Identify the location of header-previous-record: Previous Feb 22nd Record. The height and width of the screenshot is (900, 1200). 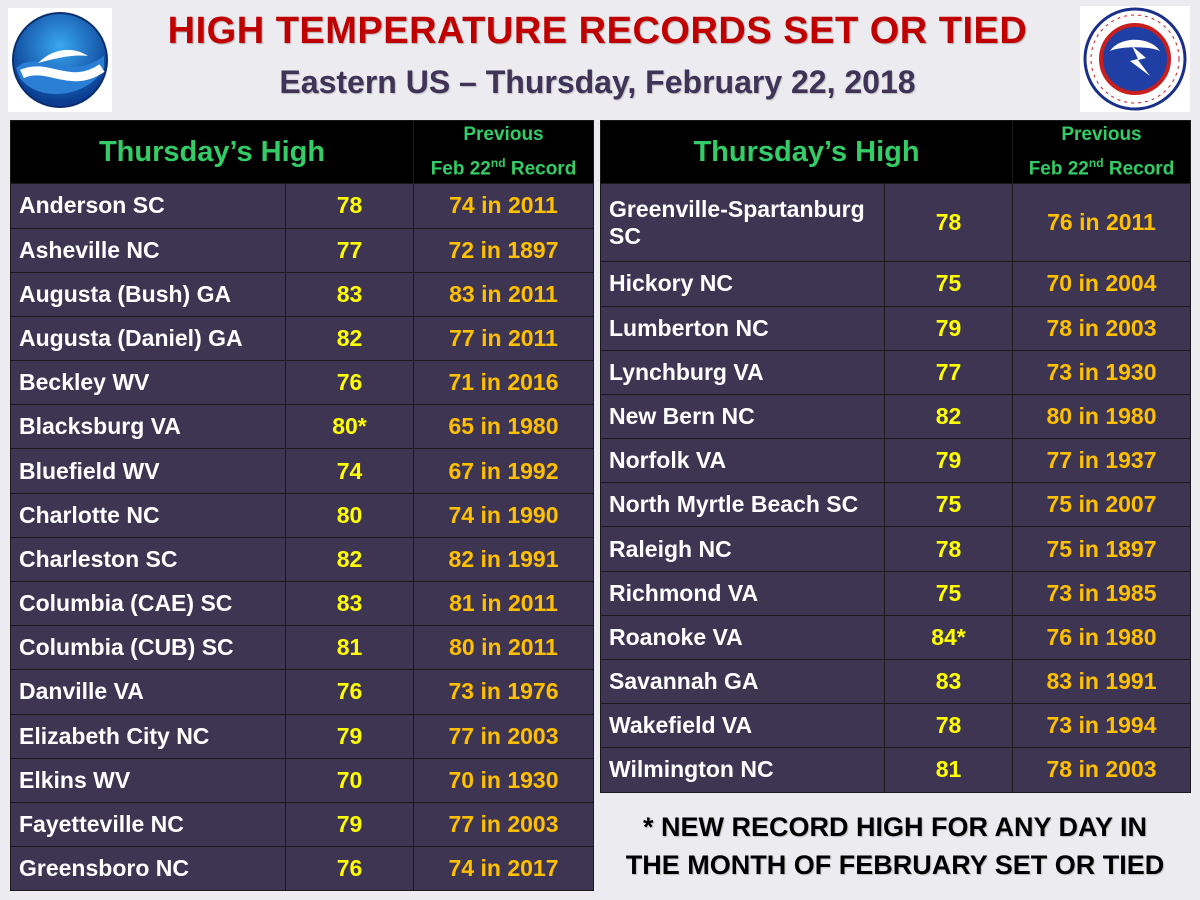
(503, 152).